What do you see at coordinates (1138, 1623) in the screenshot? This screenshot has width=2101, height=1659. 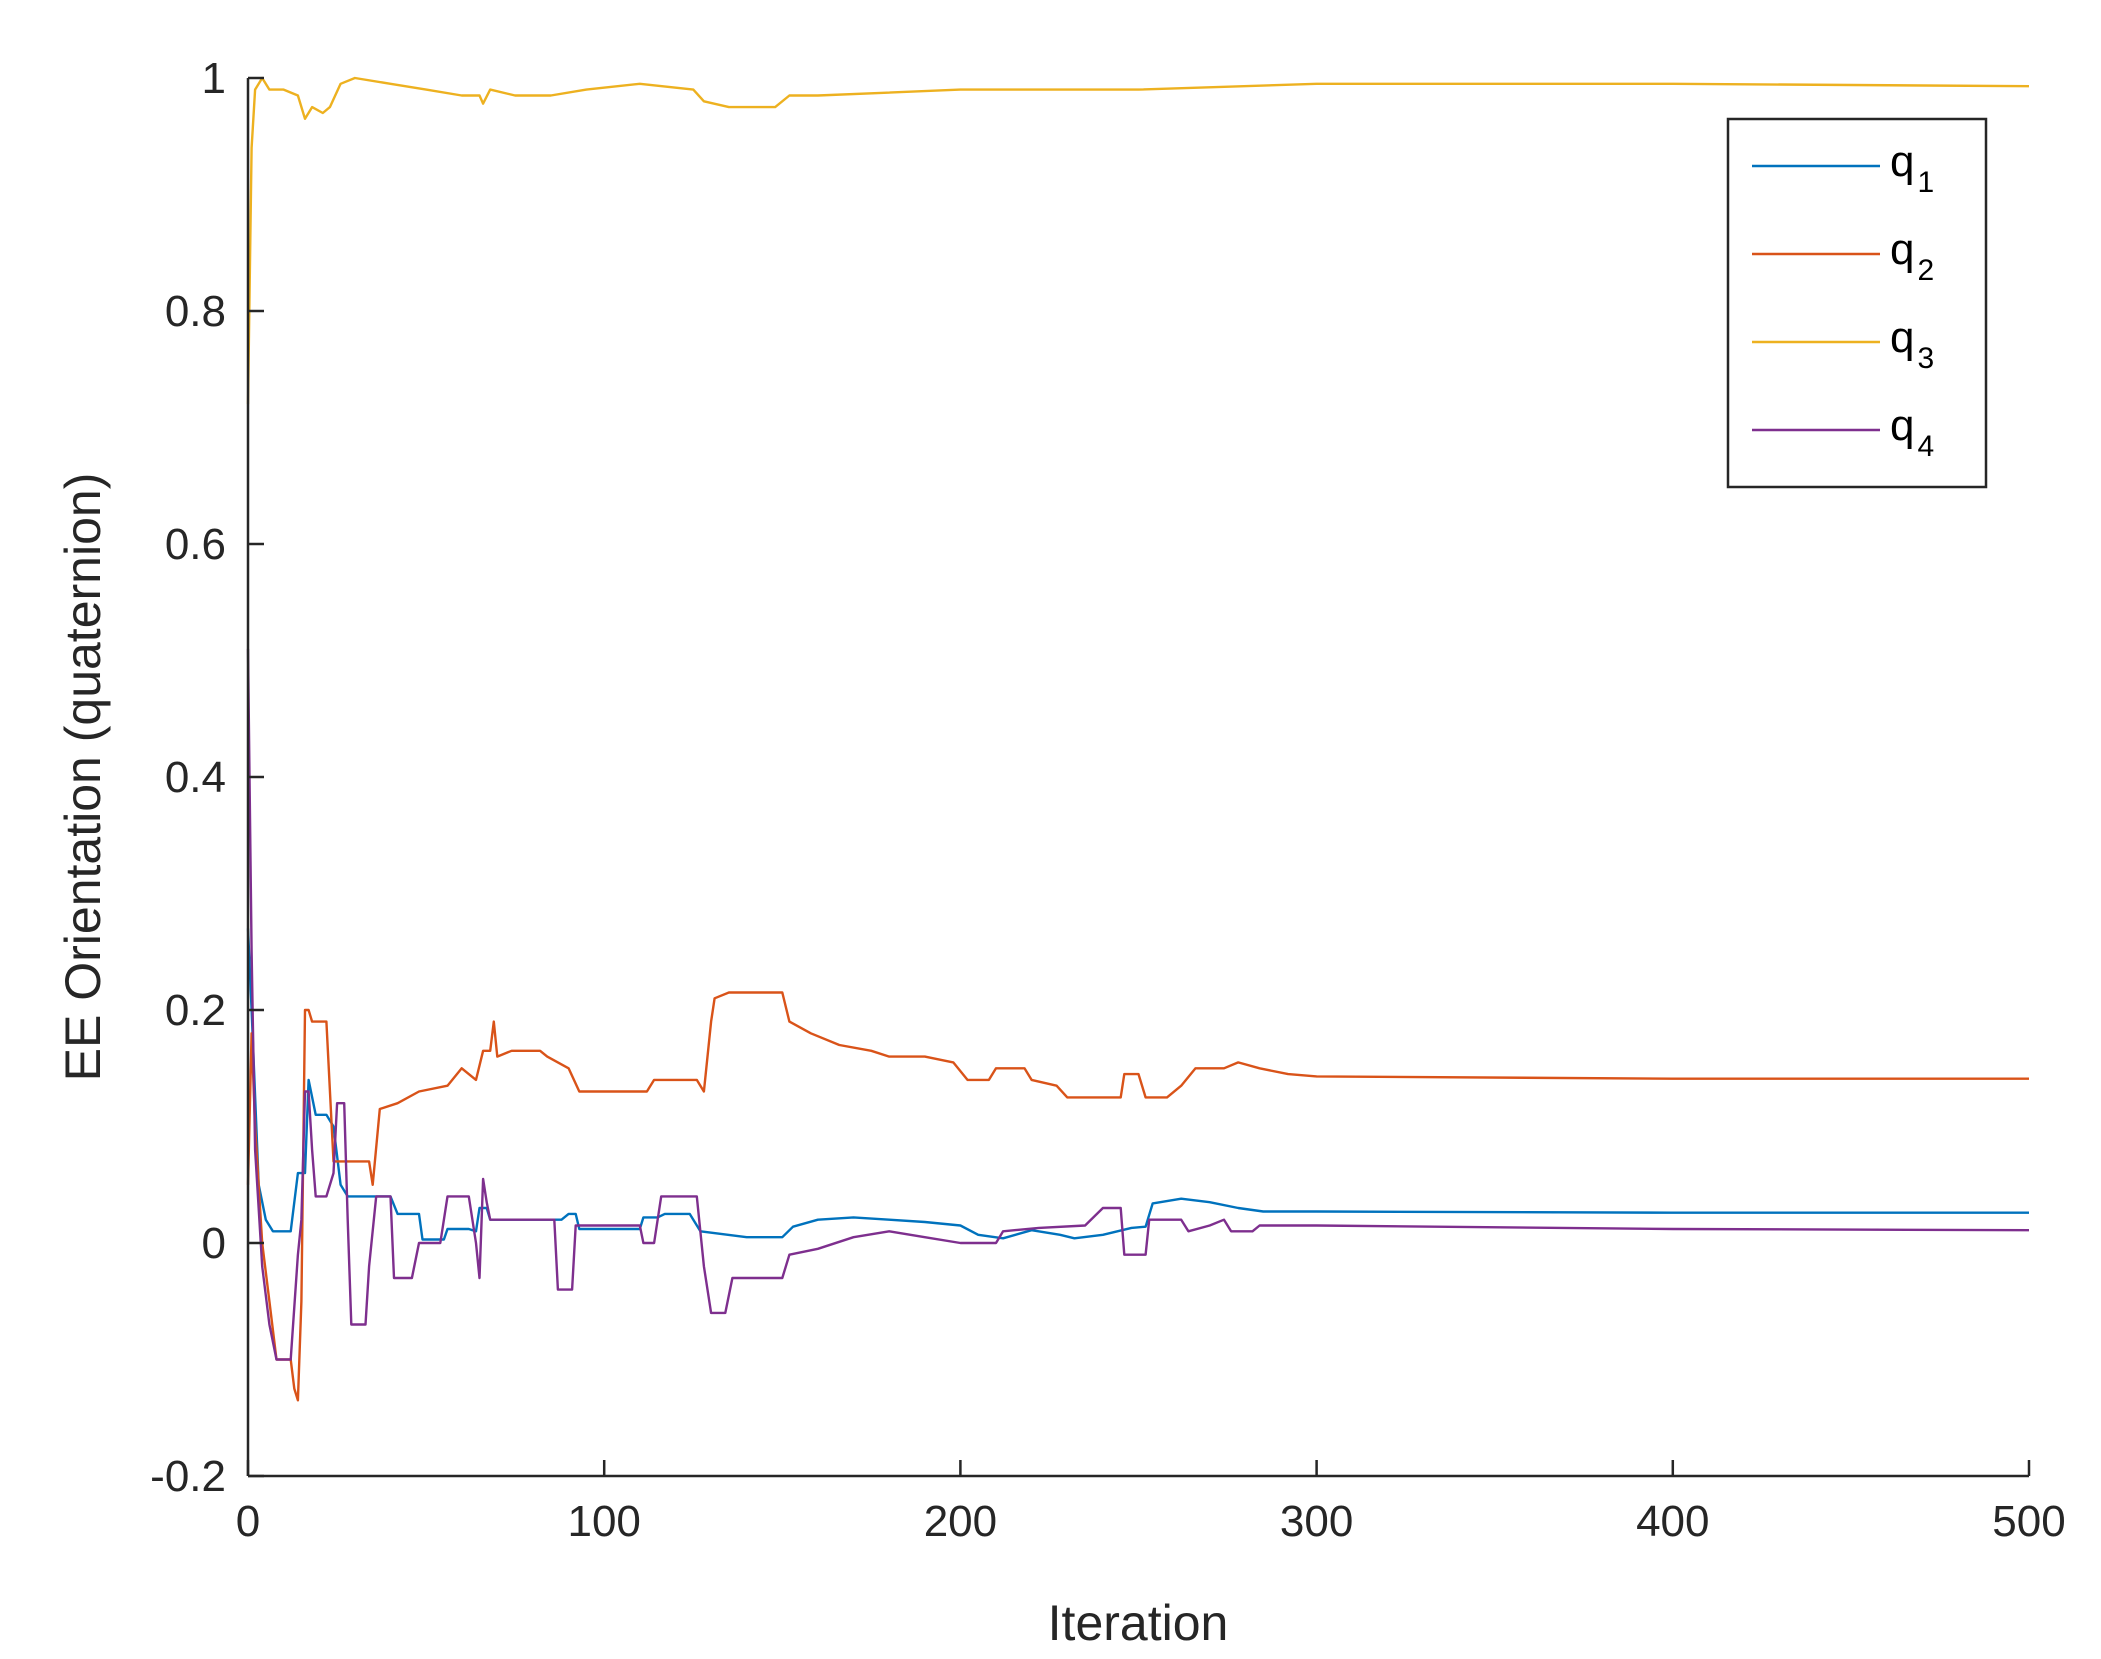 I see `x-axis-label: Iteration` at bounding box center [1138, 1623].